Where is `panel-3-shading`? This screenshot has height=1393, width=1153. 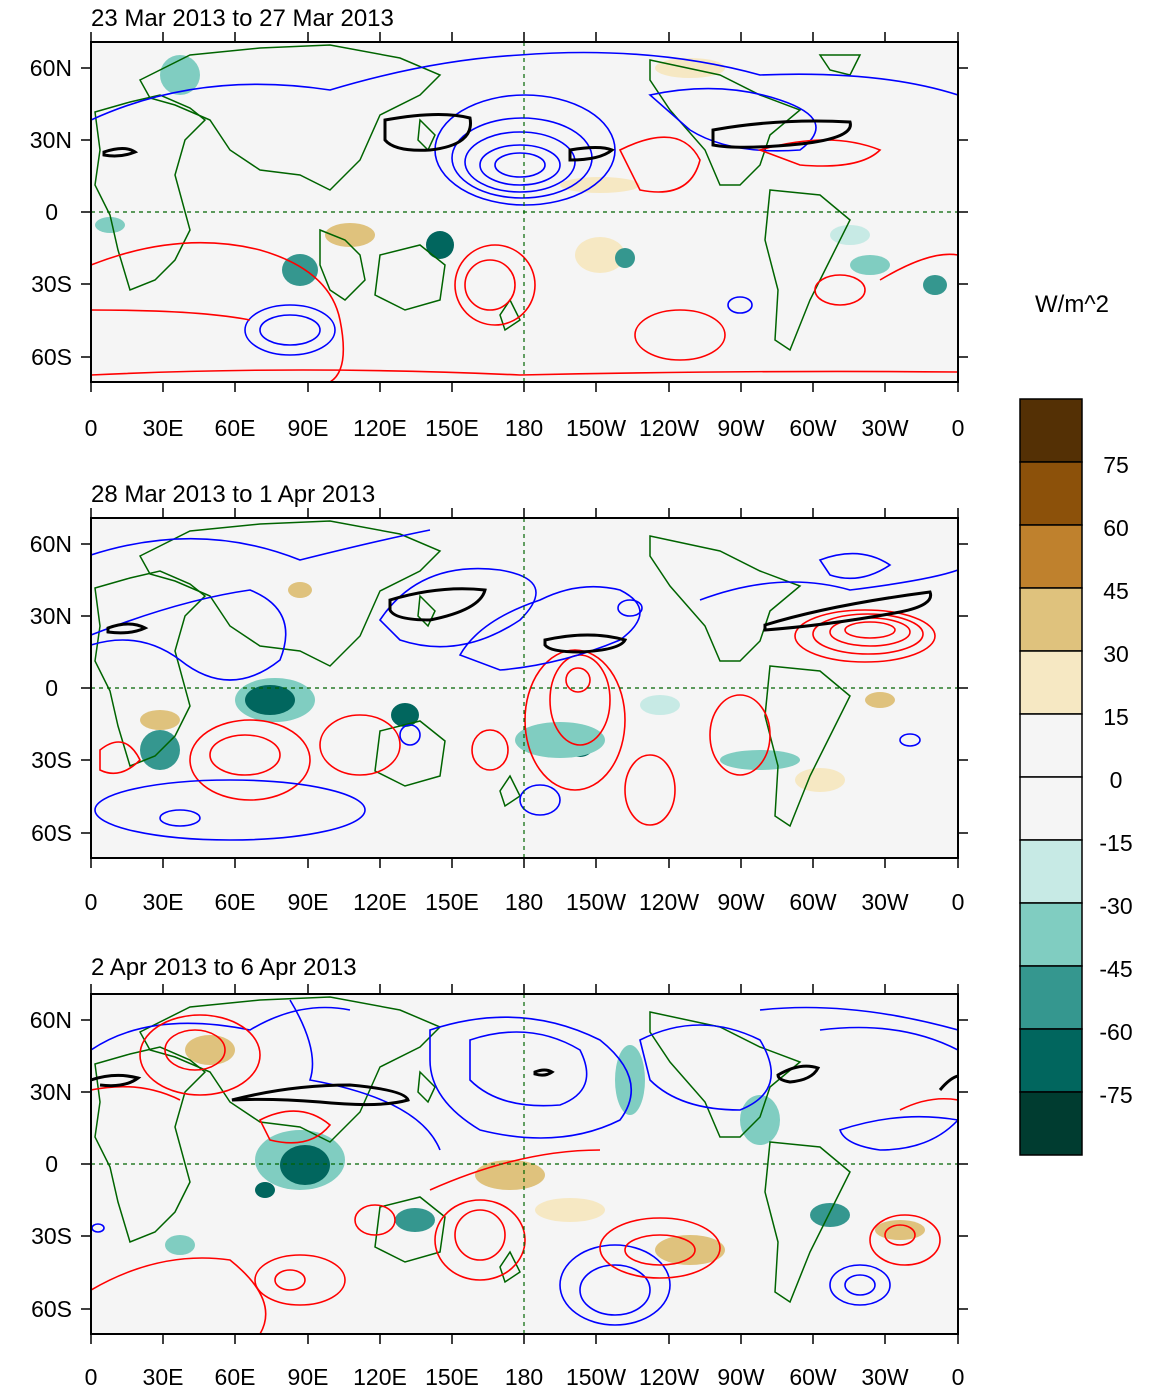
panel-3-shading is located at coordinates (545, 1150).